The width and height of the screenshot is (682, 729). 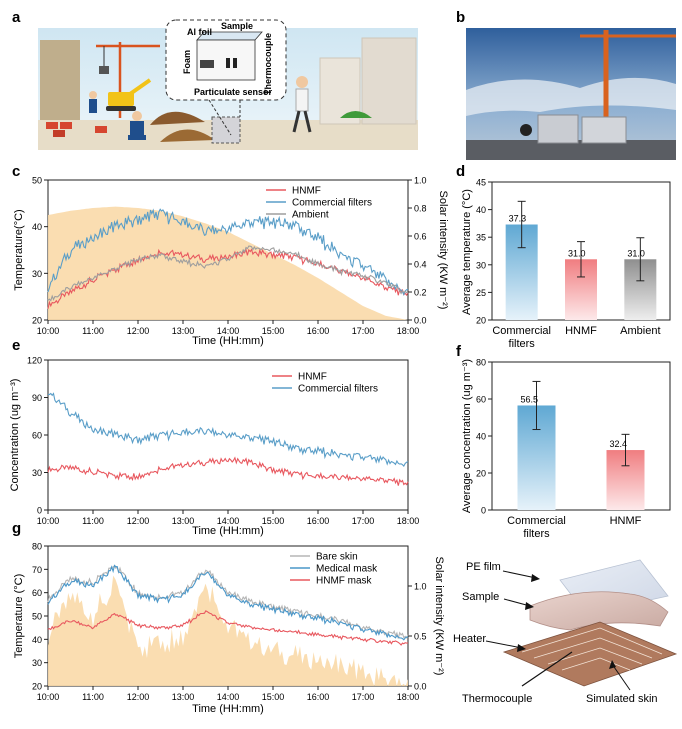 I want to click on panel-label-e: e, so click(x=16, y=345).